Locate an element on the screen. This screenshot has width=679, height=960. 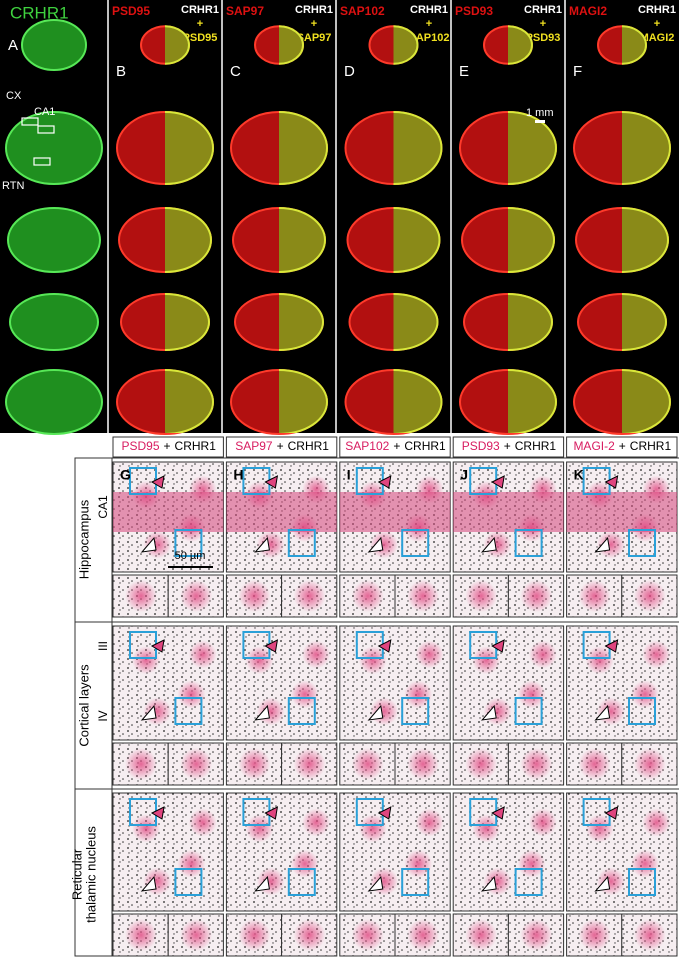
column-header: SAP102 + CRHR1 is located at coordinates (395, 446).